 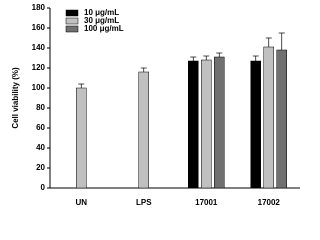 What do you see at coordinates (39, 67) in the screenshot?
I see `y-tick-label: 120` at bounding box center [39, 67].